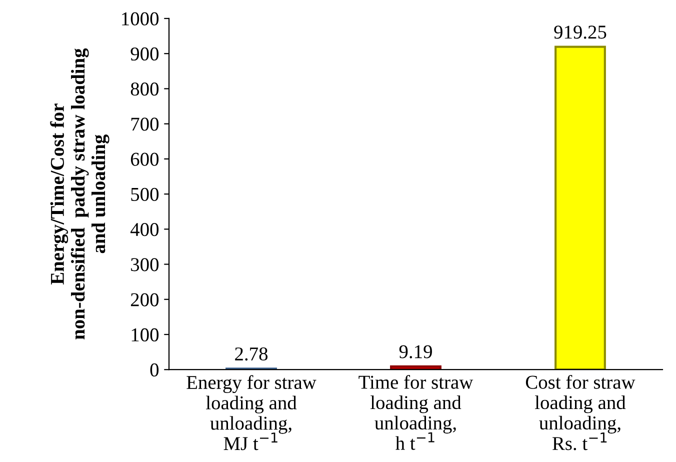 This screenshot has width=676, height=462. I want to click on y-tick-label: 200, so click(144, 299).